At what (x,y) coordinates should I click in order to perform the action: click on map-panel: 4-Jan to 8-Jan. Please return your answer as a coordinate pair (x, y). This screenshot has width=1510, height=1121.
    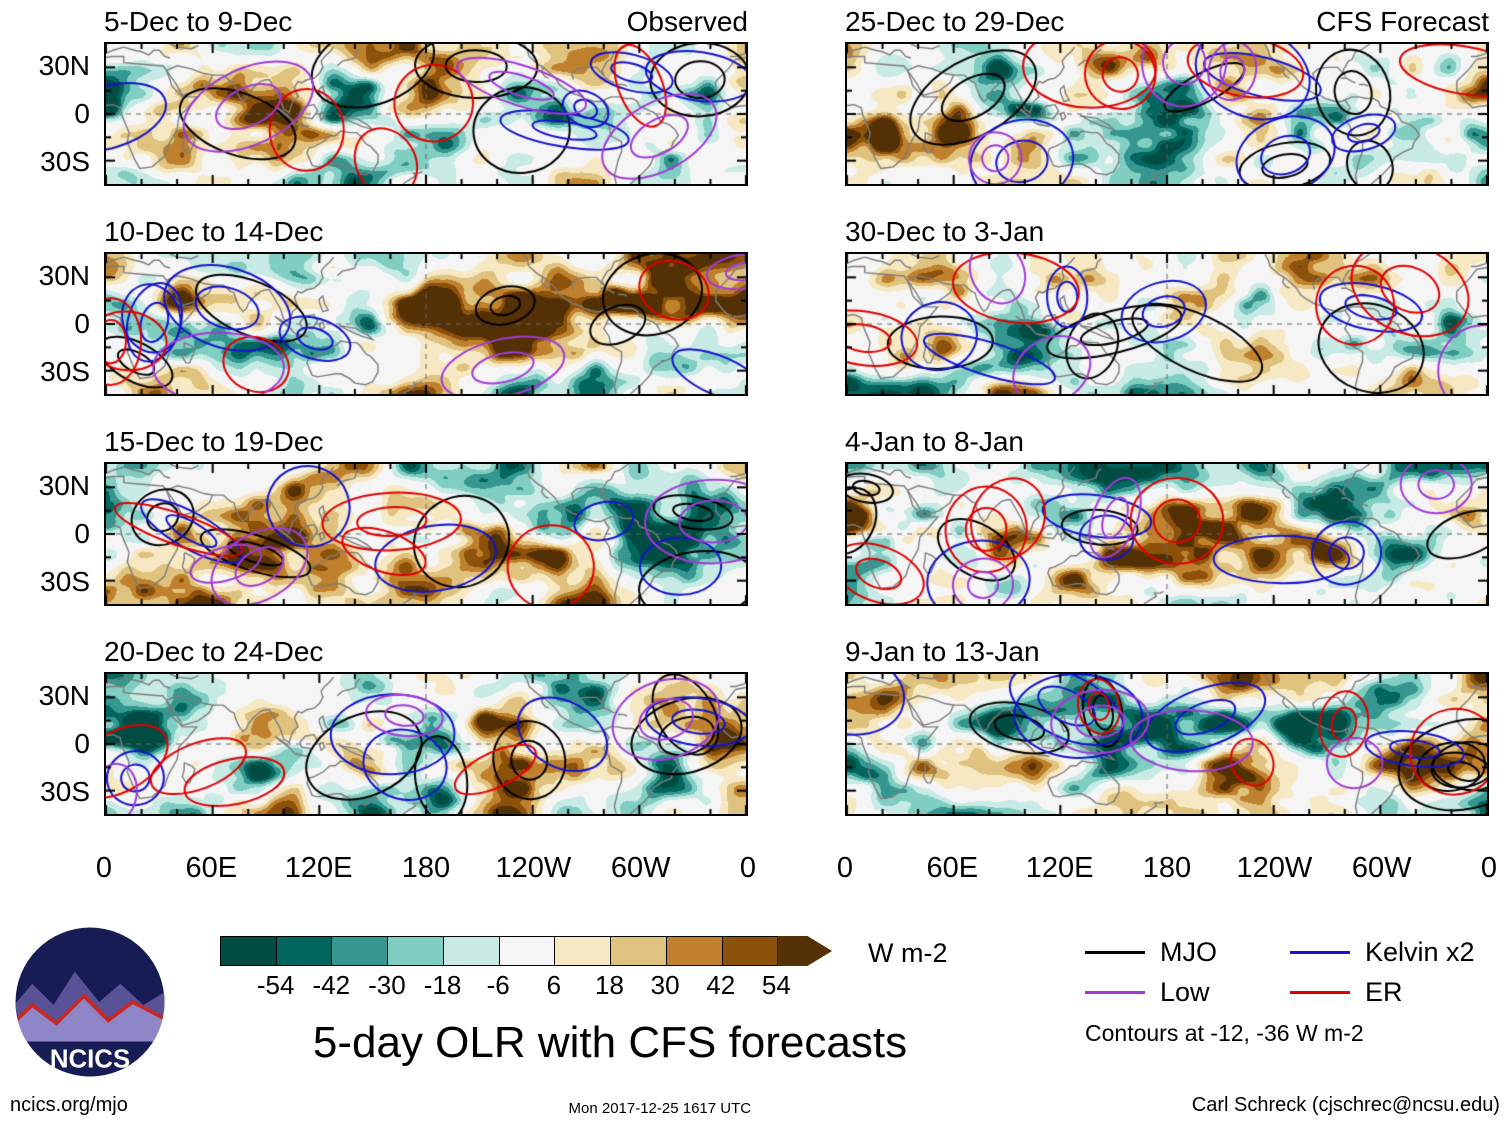
    Looking at the image, I should click on (1167, 516).